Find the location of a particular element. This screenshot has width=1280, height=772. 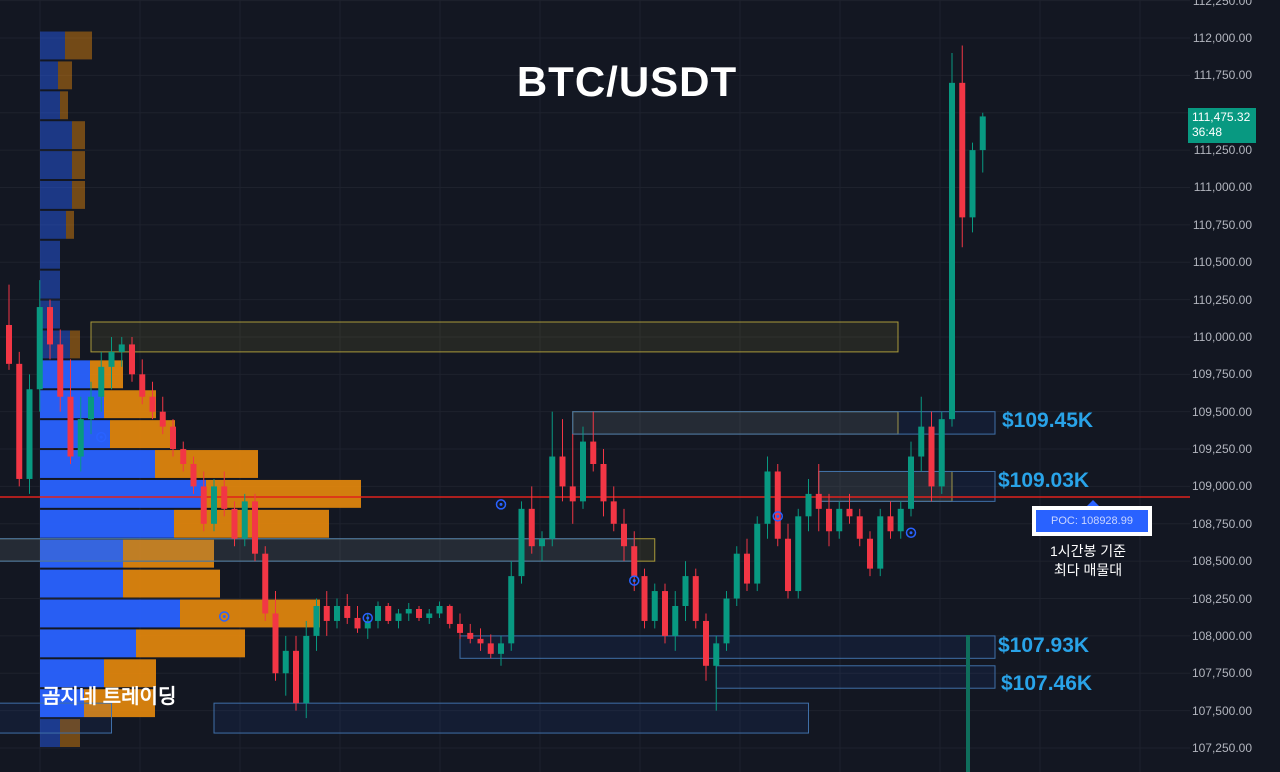

supply-zone is located at coordinates (494, 337).